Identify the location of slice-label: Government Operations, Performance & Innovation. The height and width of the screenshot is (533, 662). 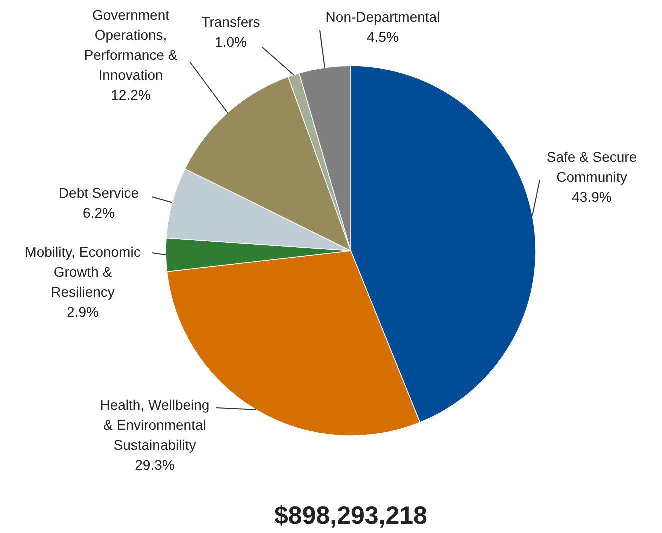
(131, 45).